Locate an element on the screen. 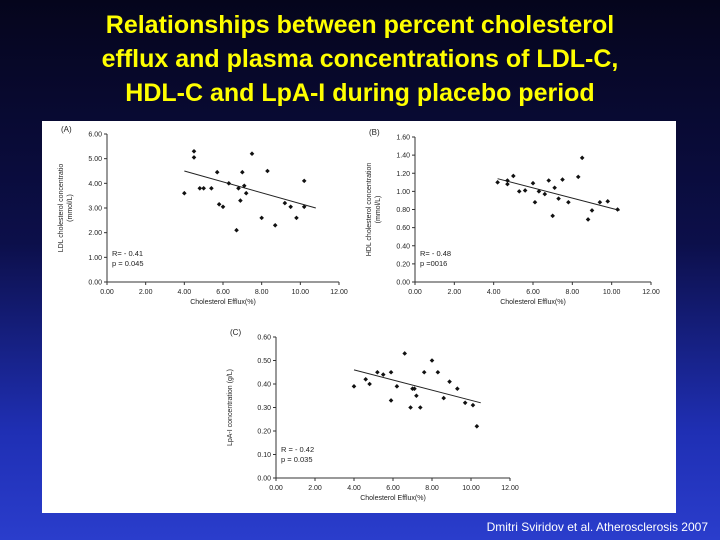  y-tick-label: 4.00 is located at coordinates (95, 184).